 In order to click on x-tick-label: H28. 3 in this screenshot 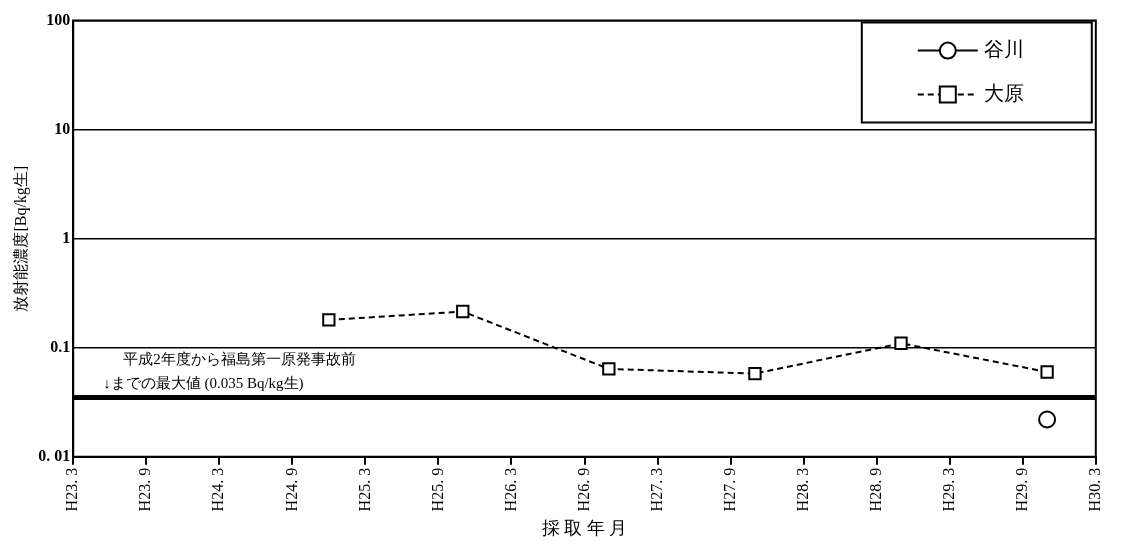, I will do `click(802, 489)`.